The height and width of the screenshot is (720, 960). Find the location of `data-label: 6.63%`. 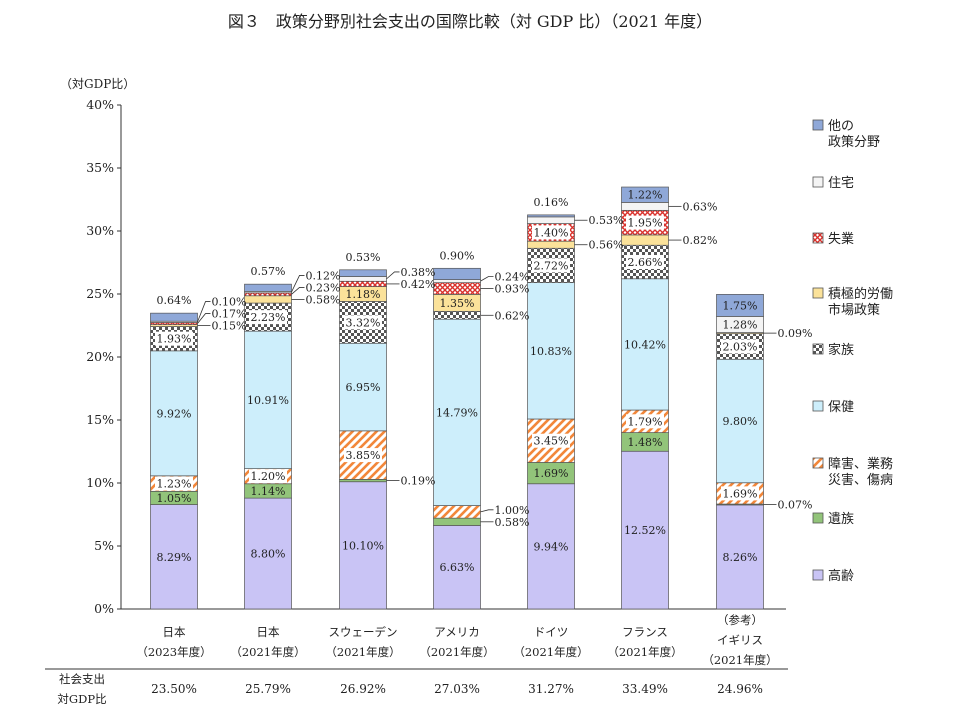

data-label: 6.63% is located at coordinates (457, 567).